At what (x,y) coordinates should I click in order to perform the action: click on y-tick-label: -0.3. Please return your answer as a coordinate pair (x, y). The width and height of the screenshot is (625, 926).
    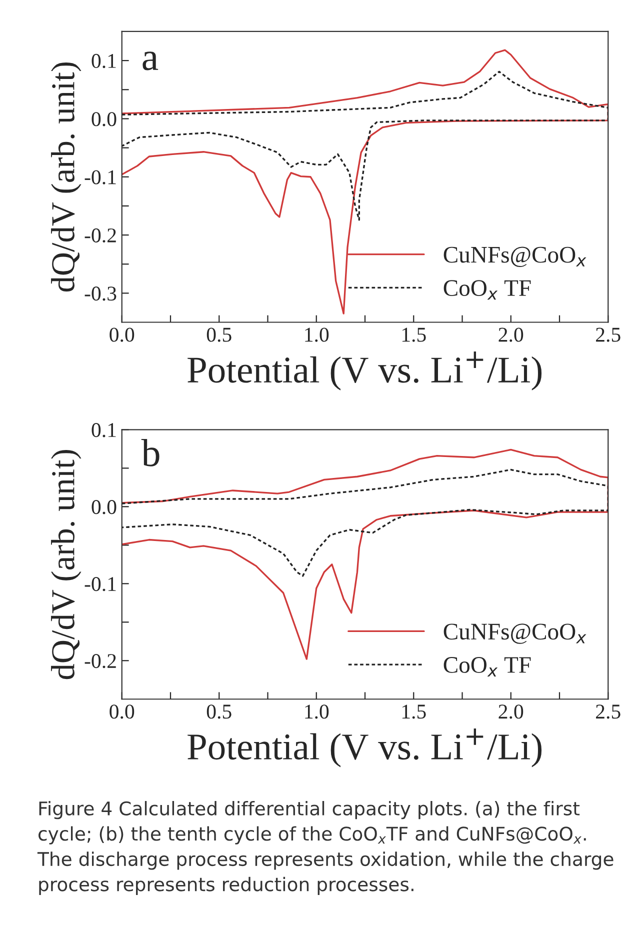
    Looking at the image, I should click on (100, 293).